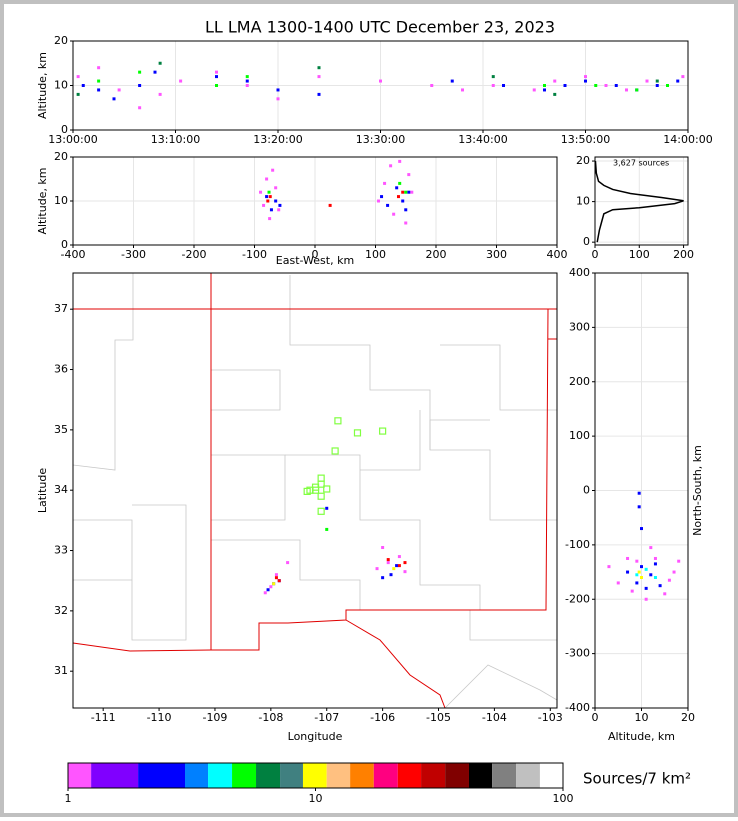  I want to click on x-axis-label: Longitude, so click(315, 736).